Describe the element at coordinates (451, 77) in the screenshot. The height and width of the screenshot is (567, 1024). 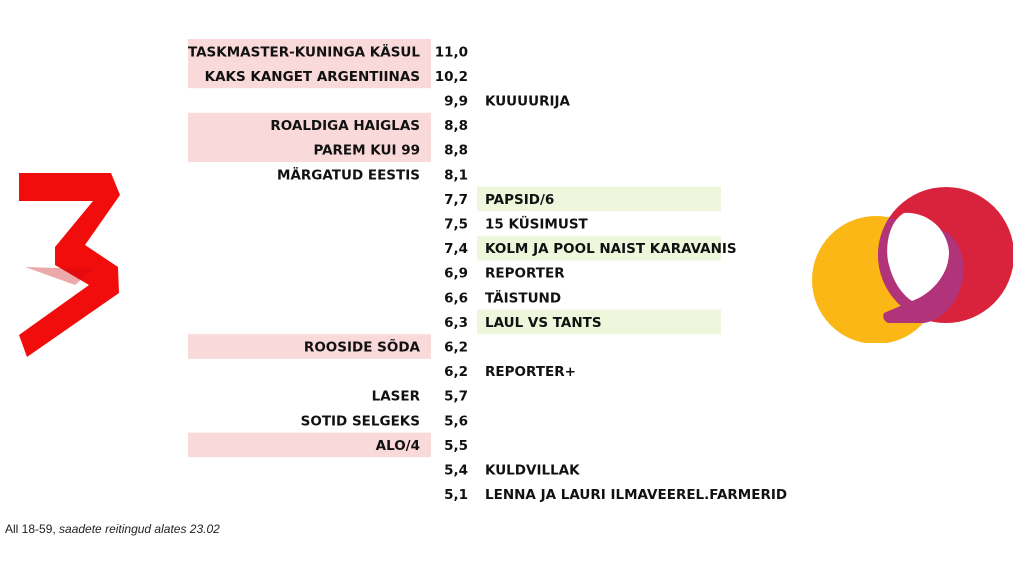
I see `rating-value: 10,2` at that location.